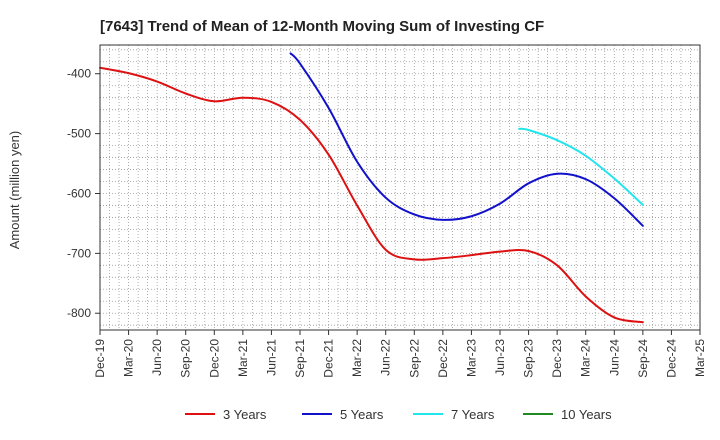 The width and height of the screenshot is (720, 440). What do you see at coordinates (414, 358) in the screenshot?
I see `x-tick-label: Sep-22` at bounding box center [414, 358].